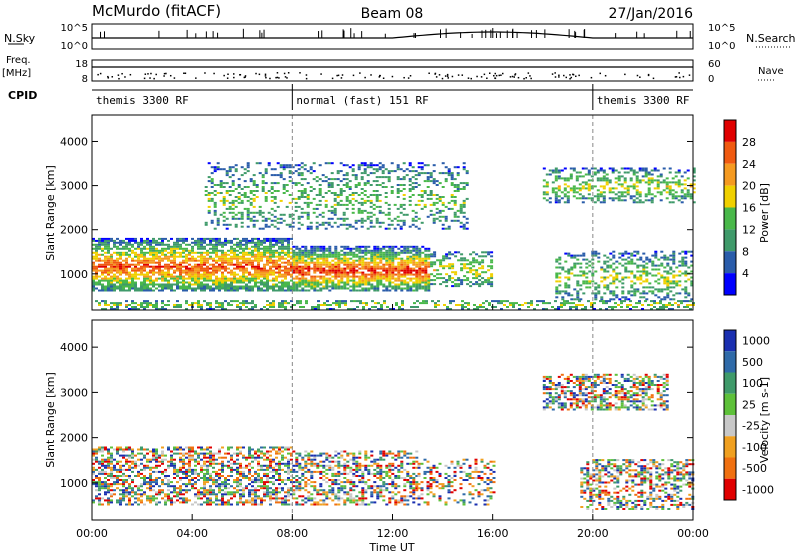 Image resolution: width=800 pixels, height=558 pixels. I want to click on colorbar-swatch, so click(730, 131).